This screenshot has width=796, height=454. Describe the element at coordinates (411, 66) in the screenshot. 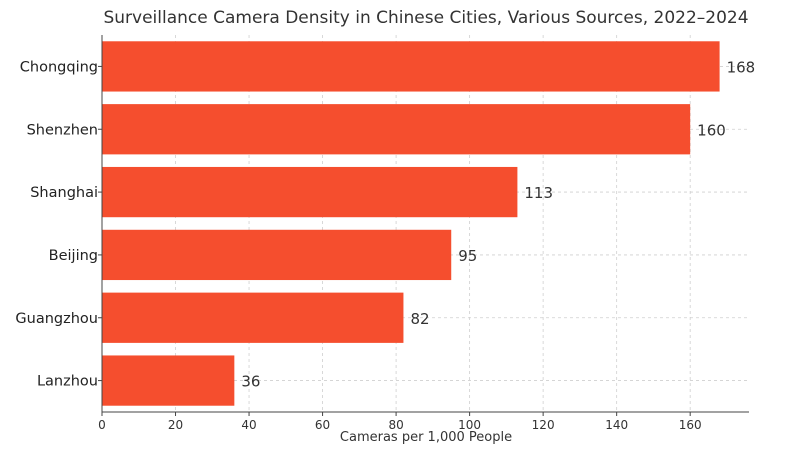

I see `bar-chongqing` at that location.